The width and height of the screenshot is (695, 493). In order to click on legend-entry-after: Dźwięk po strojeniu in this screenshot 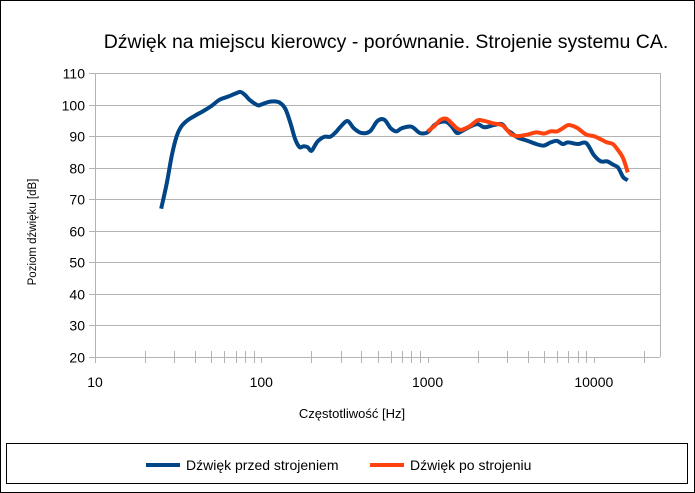, I will do `click(450, 465)`.